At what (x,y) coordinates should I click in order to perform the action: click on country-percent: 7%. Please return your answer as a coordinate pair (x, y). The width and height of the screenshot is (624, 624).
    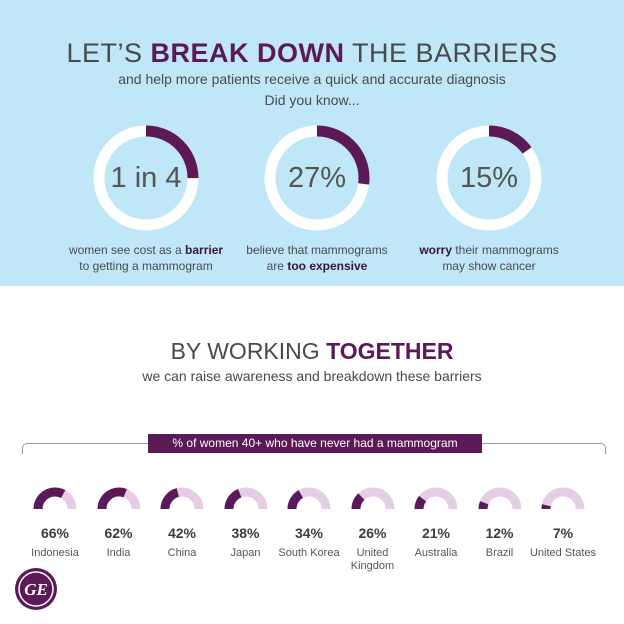
    Looking at the image, I should click on (563, 533).